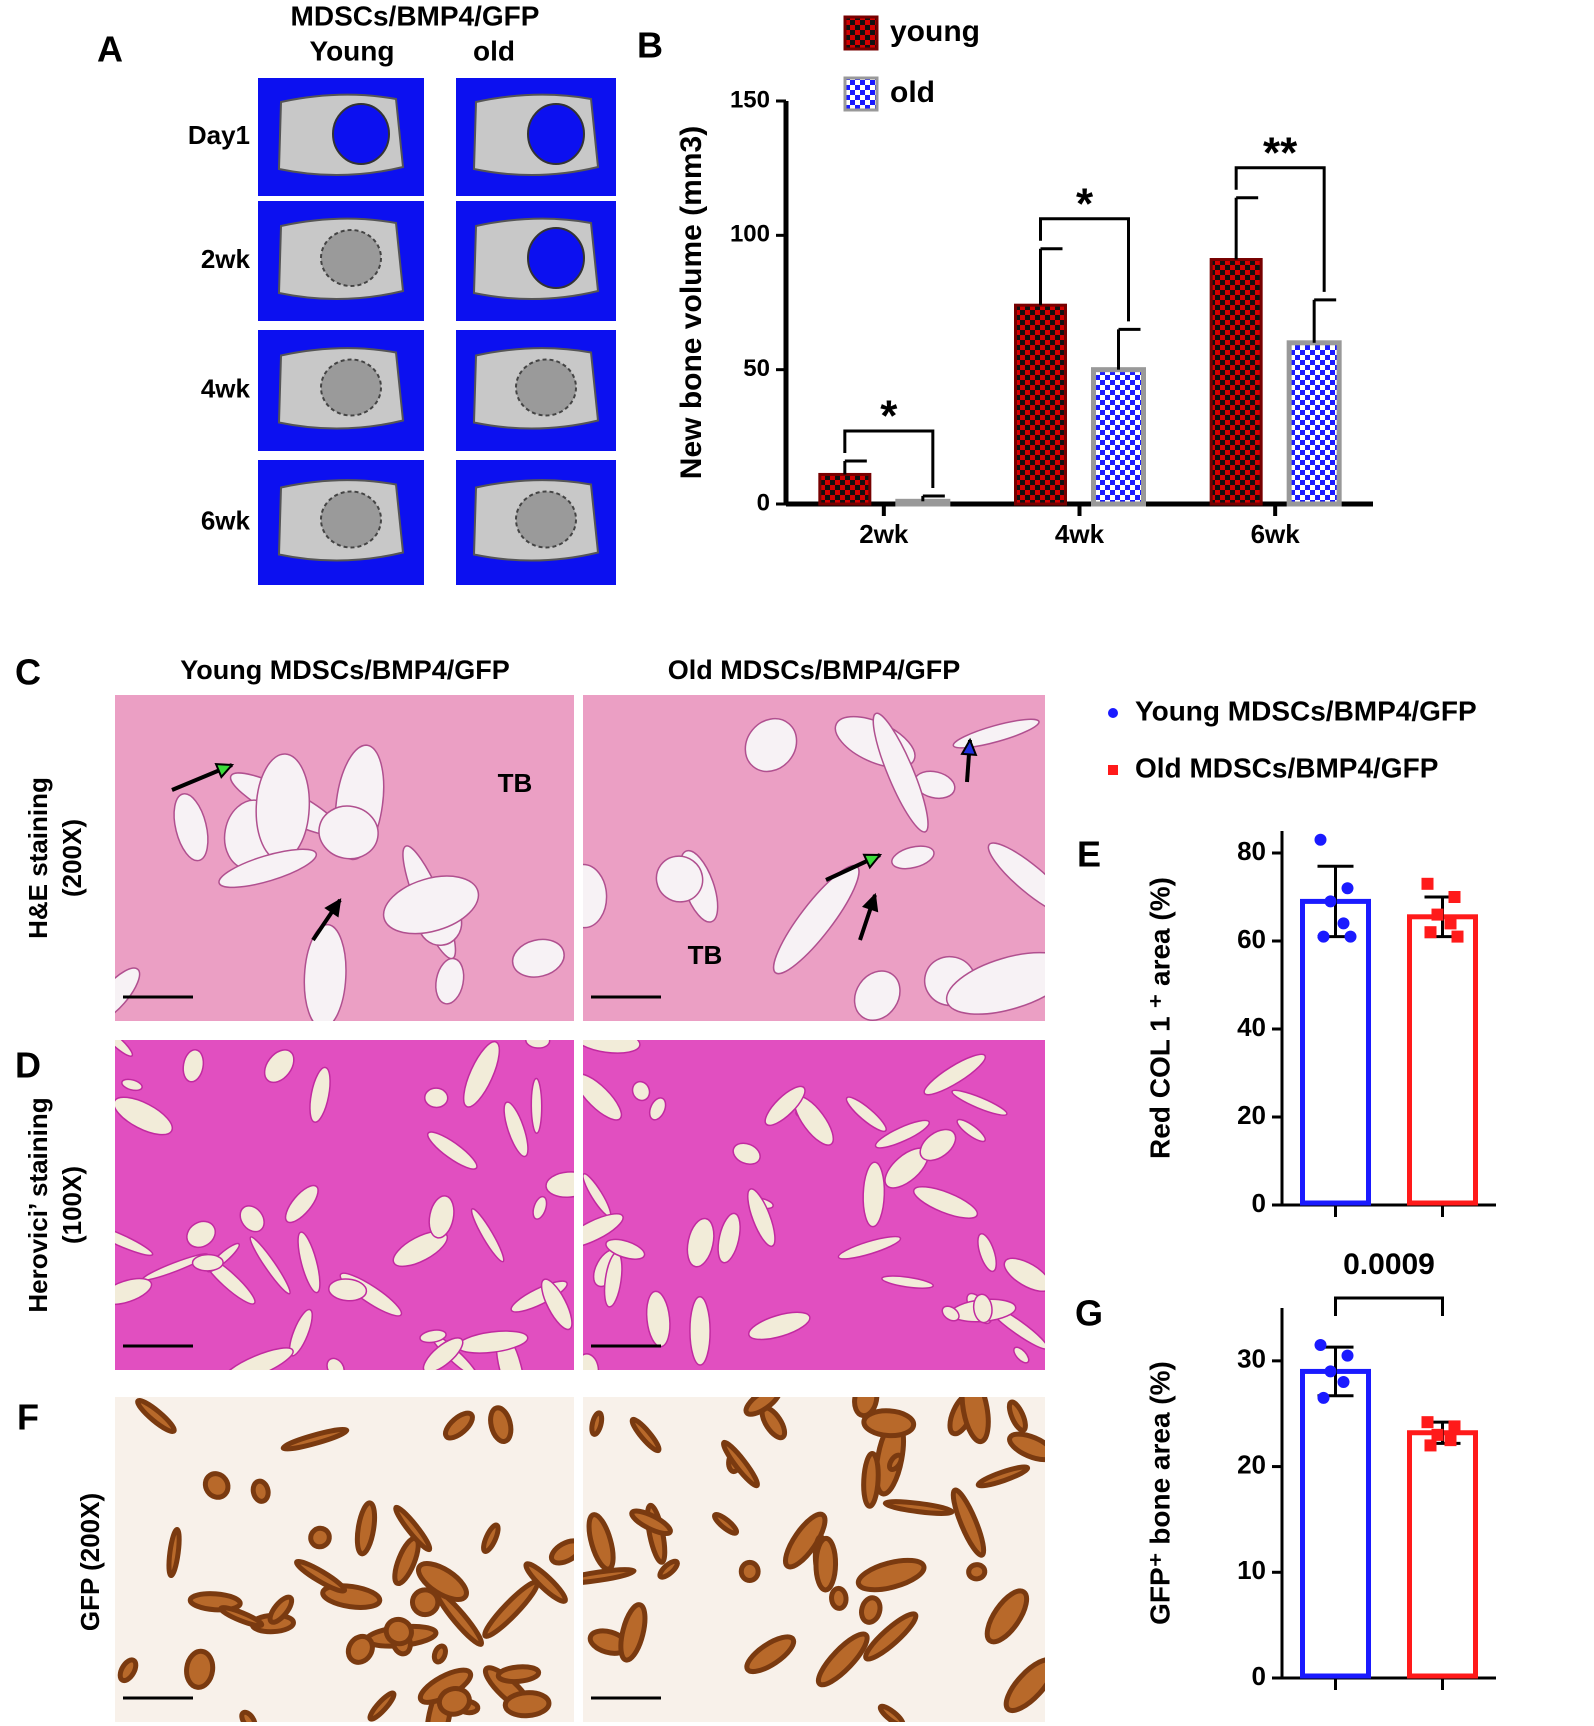 The image size is (1594, 1726). I want to click on column-header: Old MDSCs/BMP4/GFP, so click(814, 670).